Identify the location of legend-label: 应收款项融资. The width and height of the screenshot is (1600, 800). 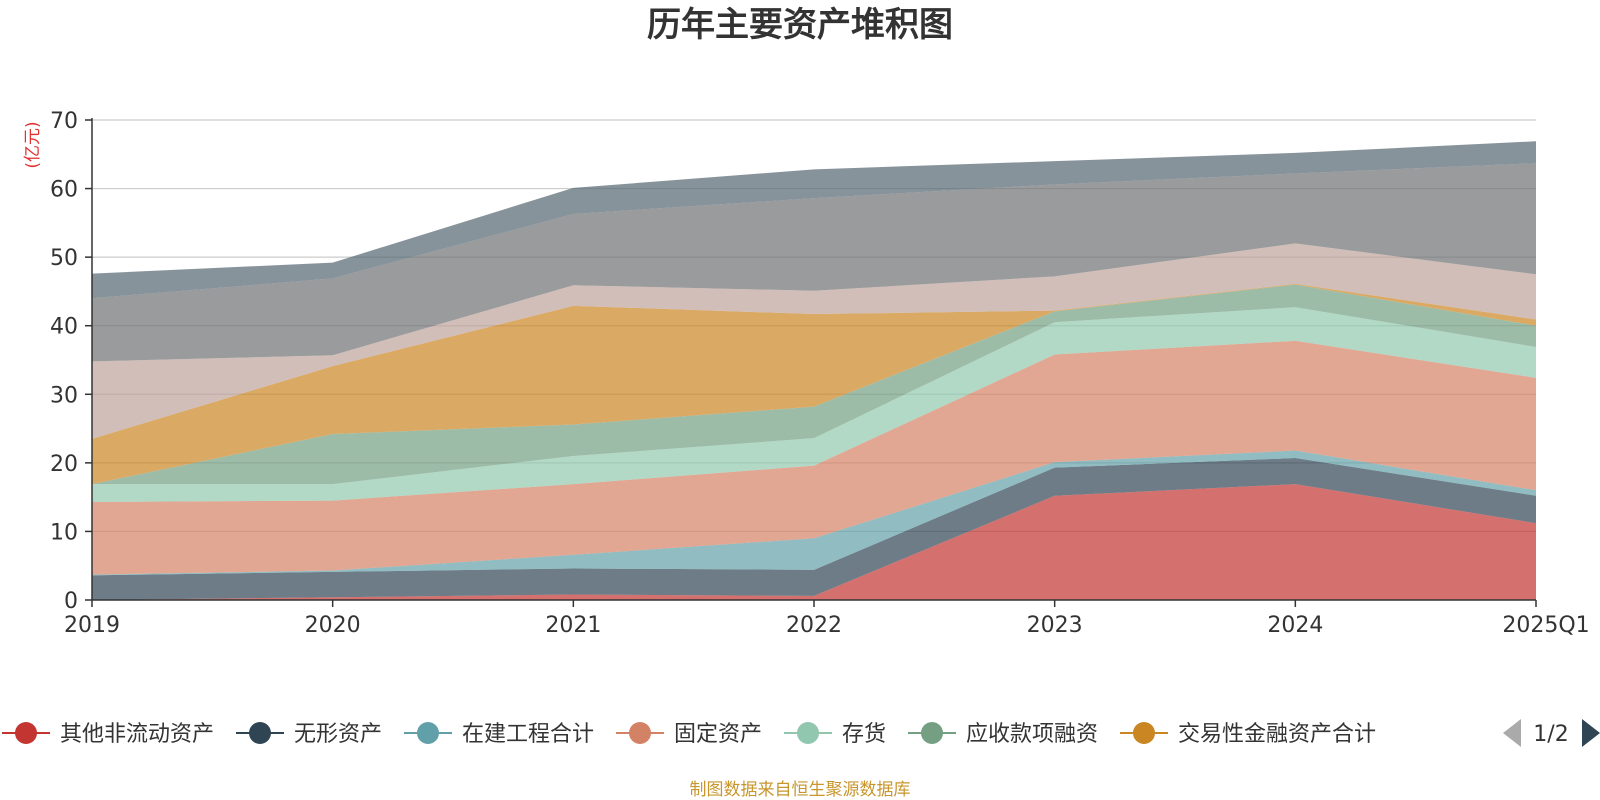
(1032, 734).